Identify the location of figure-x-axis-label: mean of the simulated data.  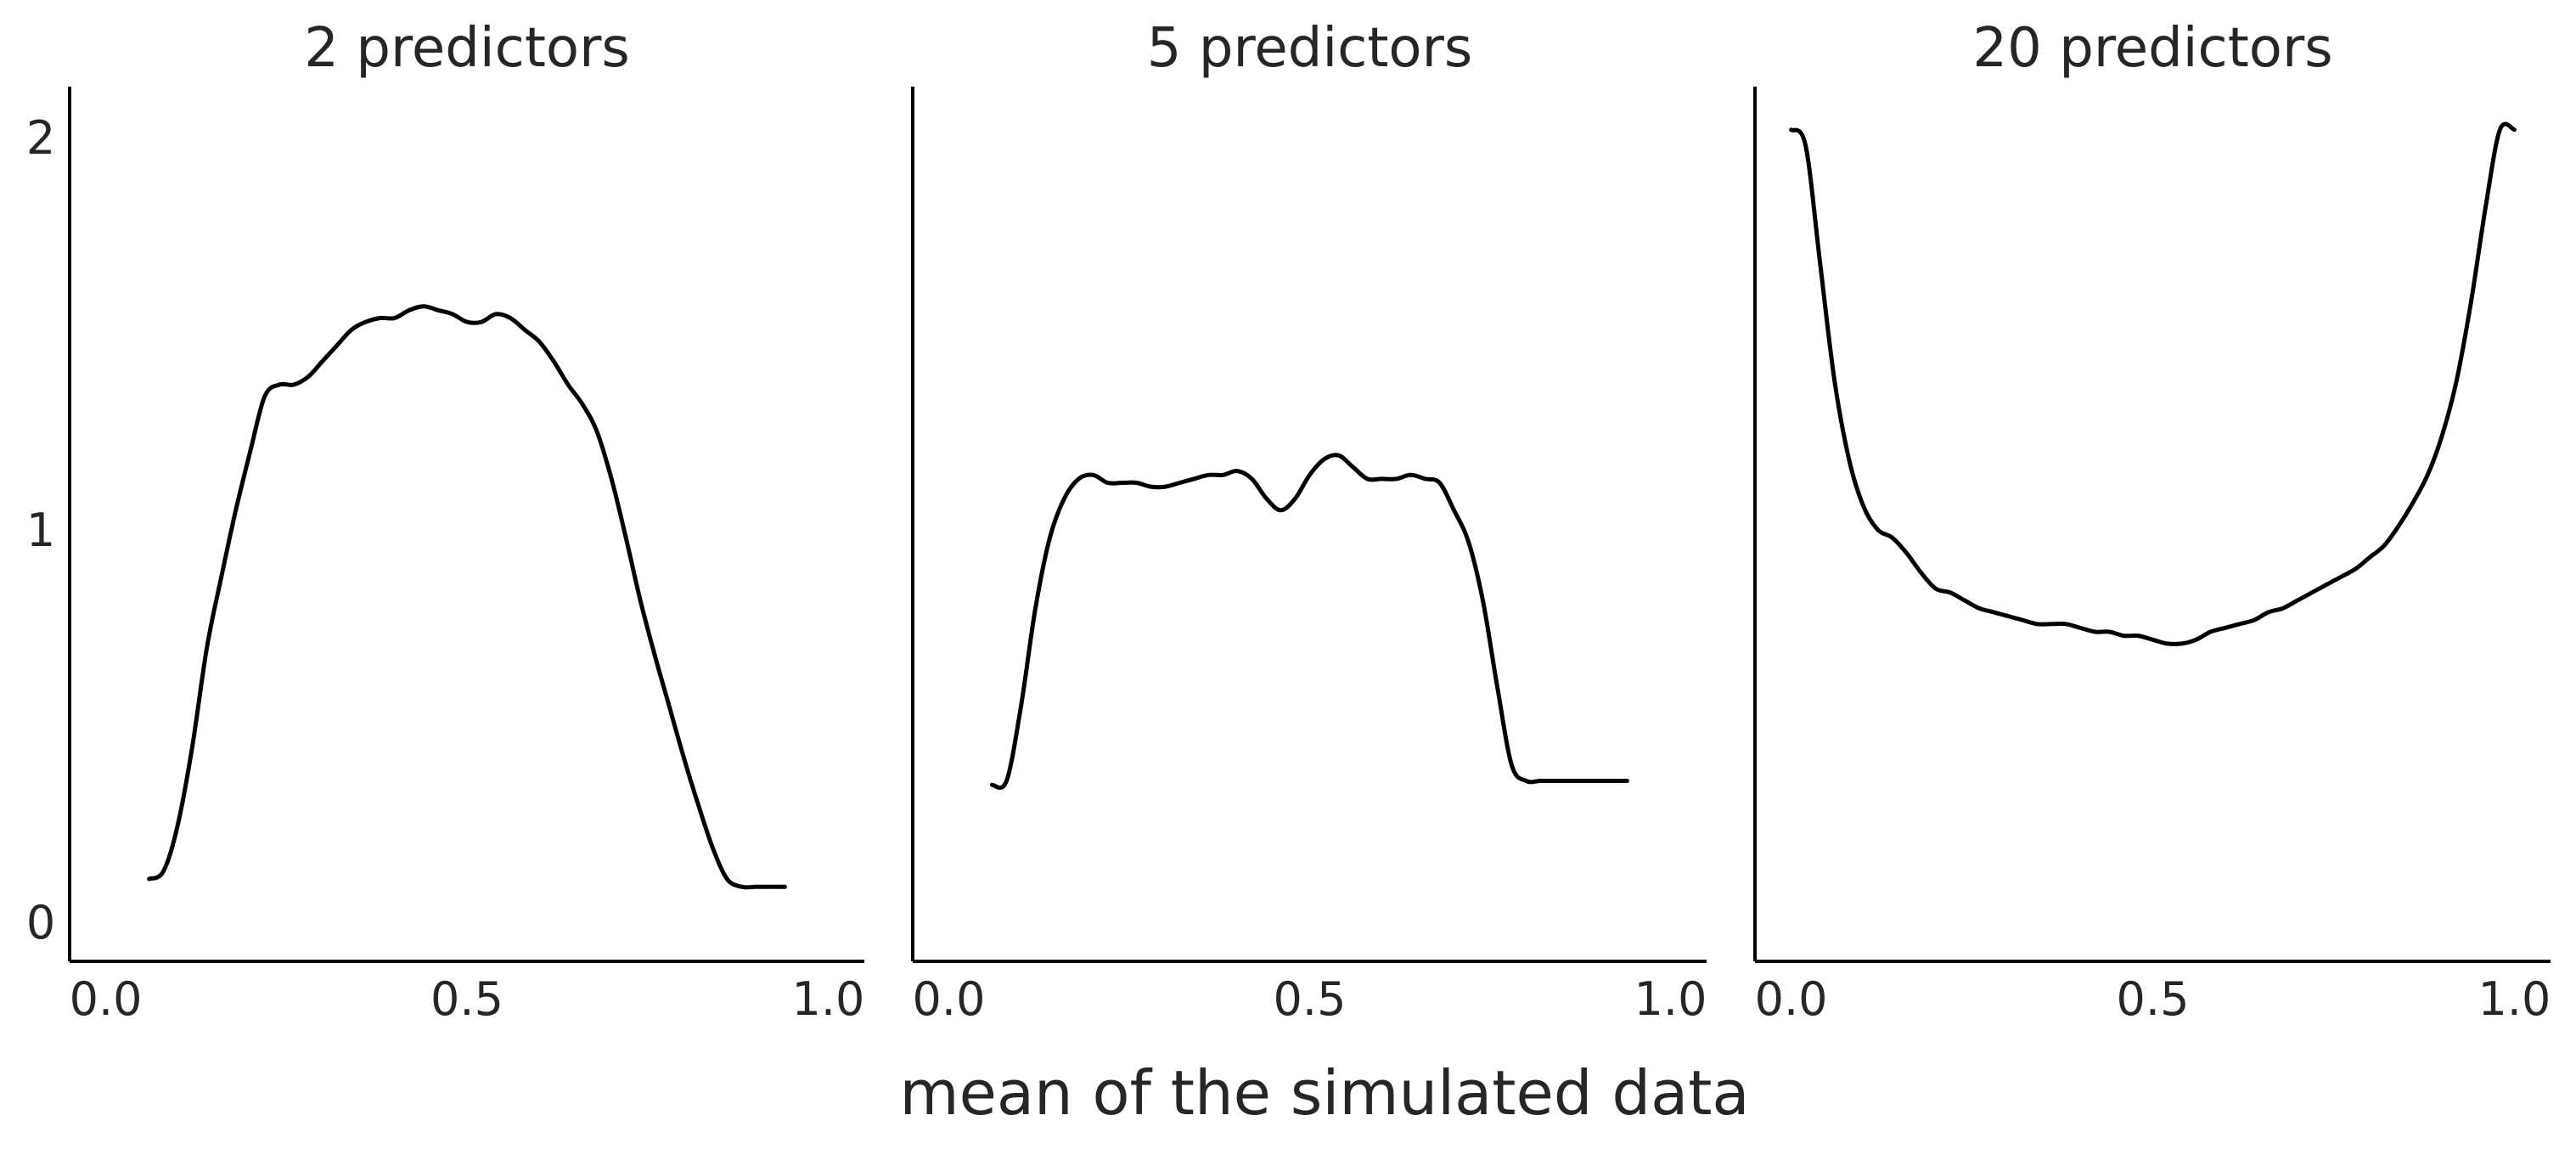
(1324, 1093).